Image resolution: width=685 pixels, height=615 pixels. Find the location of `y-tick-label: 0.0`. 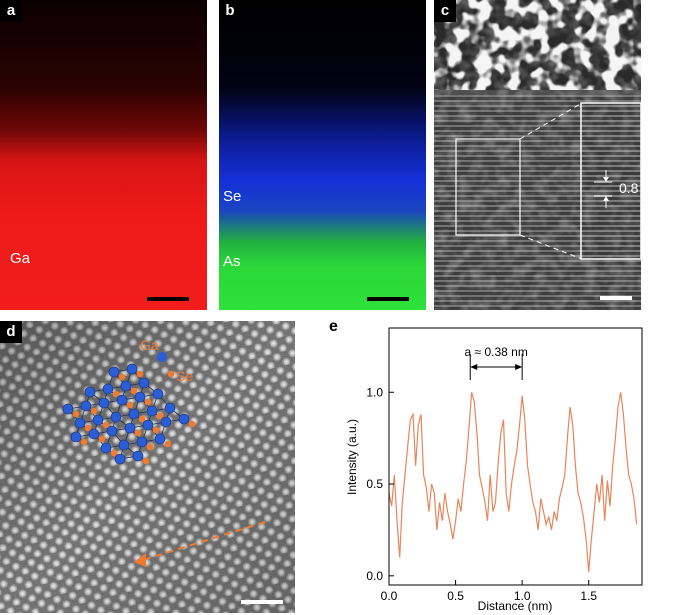

y-tick-label: 0.0 is located at coordinates (374, 576).